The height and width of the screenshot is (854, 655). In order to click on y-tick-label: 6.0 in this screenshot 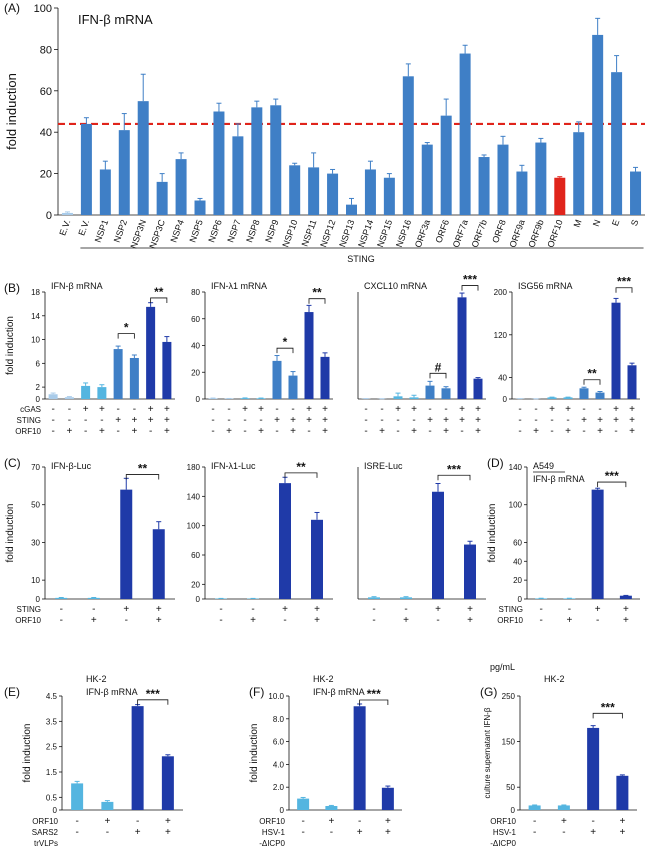, I will do `click(279, 742)`.